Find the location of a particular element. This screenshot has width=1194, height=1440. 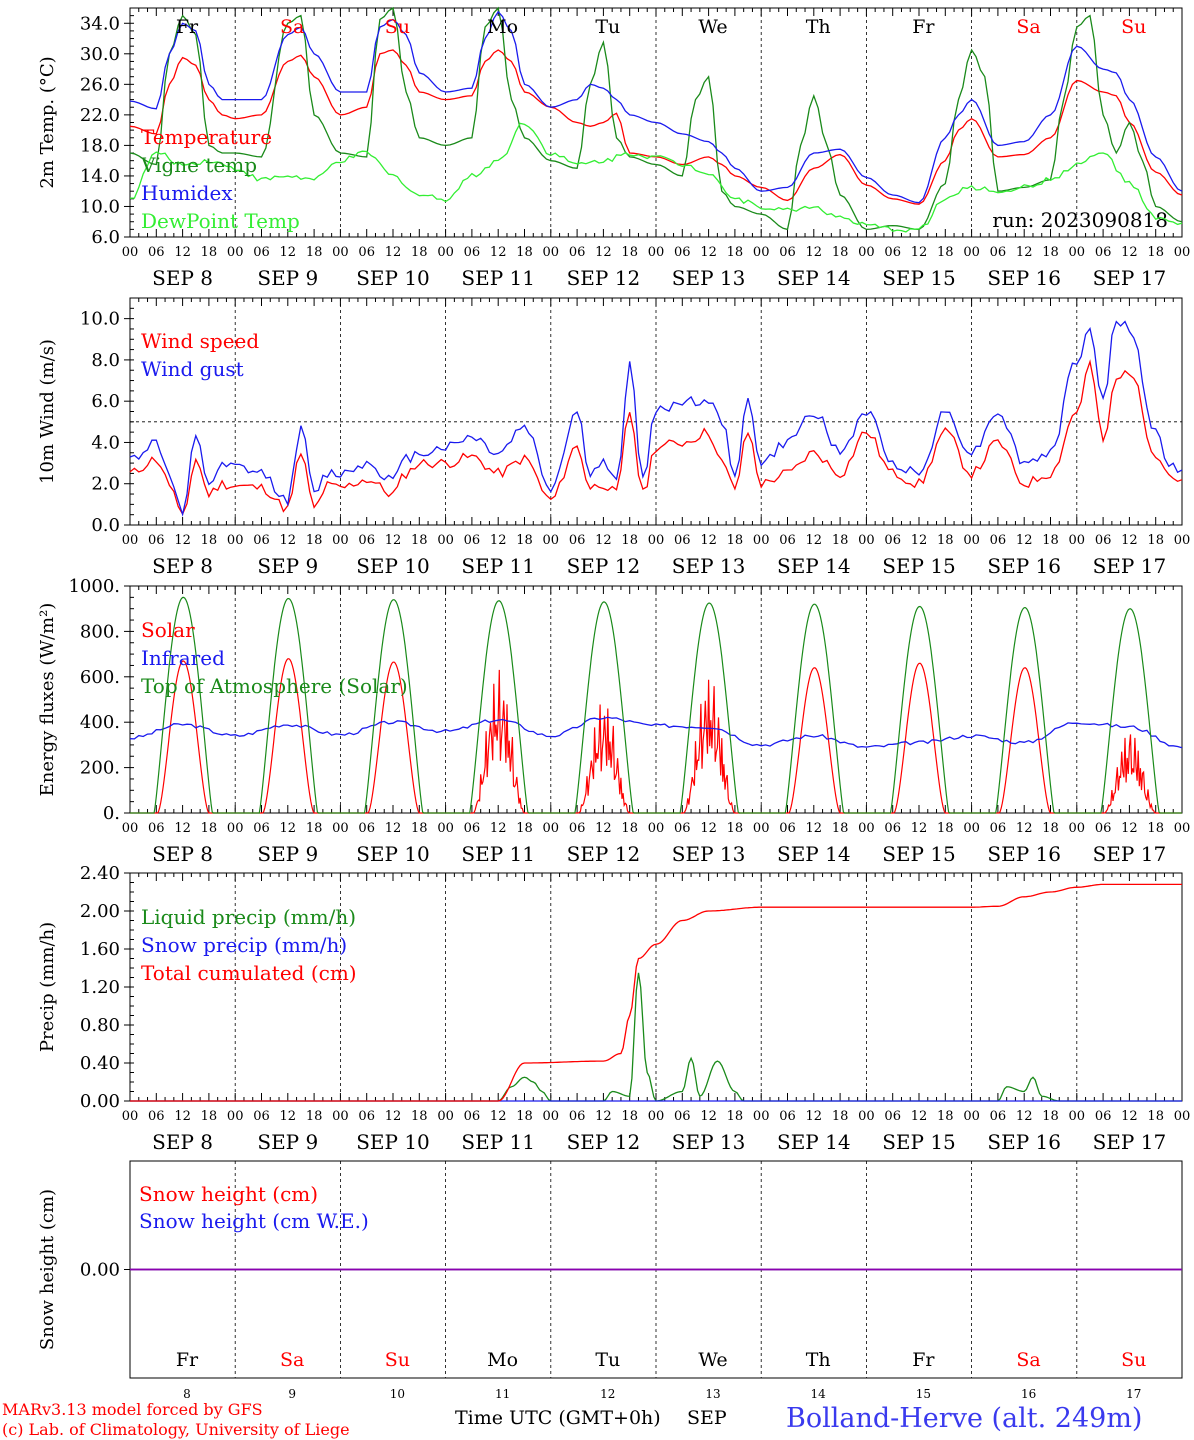

day-number: 16 is located at coordinates (1028, 1394).